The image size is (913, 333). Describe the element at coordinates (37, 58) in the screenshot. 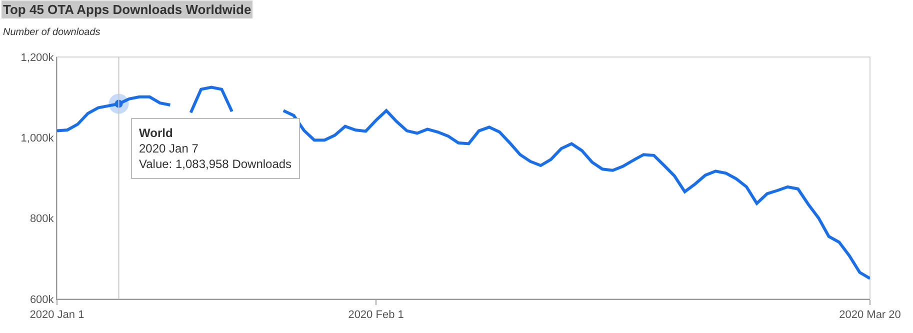

I see `y-tick-label: 1,200k` at that location.